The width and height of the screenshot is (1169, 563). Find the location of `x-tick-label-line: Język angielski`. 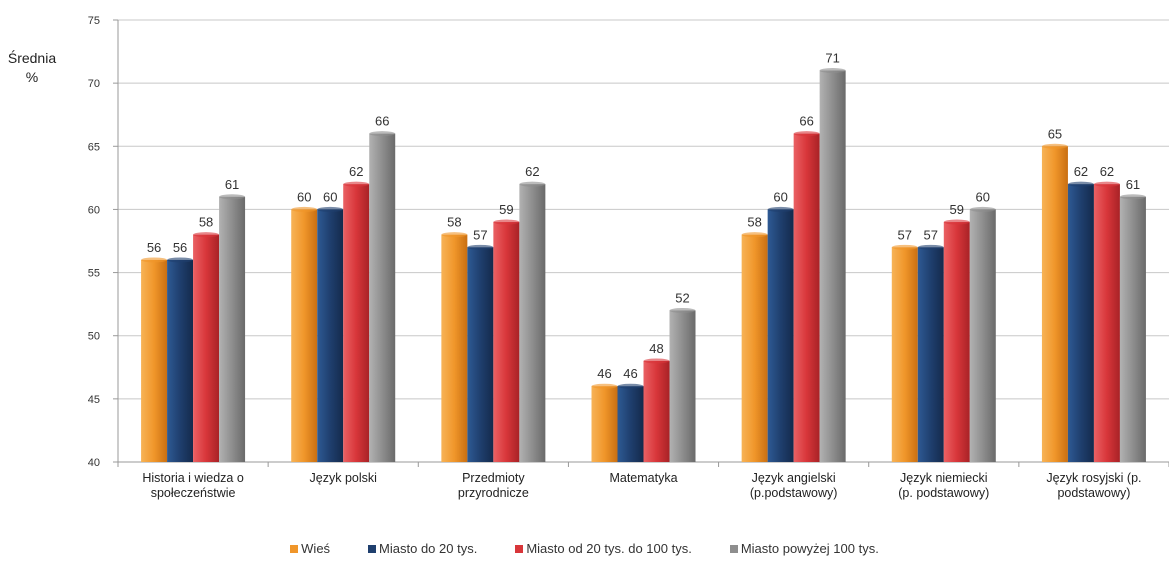

x-tick-label-line: Język angielski is located at coordinates (794, 478).